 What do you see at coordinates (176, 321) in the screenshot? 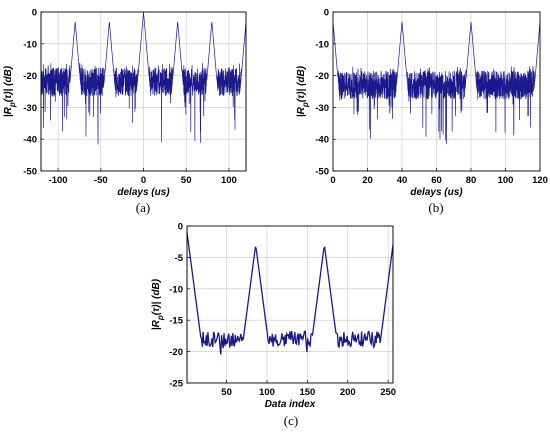
I see `tick-label-y: -15` at bounding box center [176, 321].